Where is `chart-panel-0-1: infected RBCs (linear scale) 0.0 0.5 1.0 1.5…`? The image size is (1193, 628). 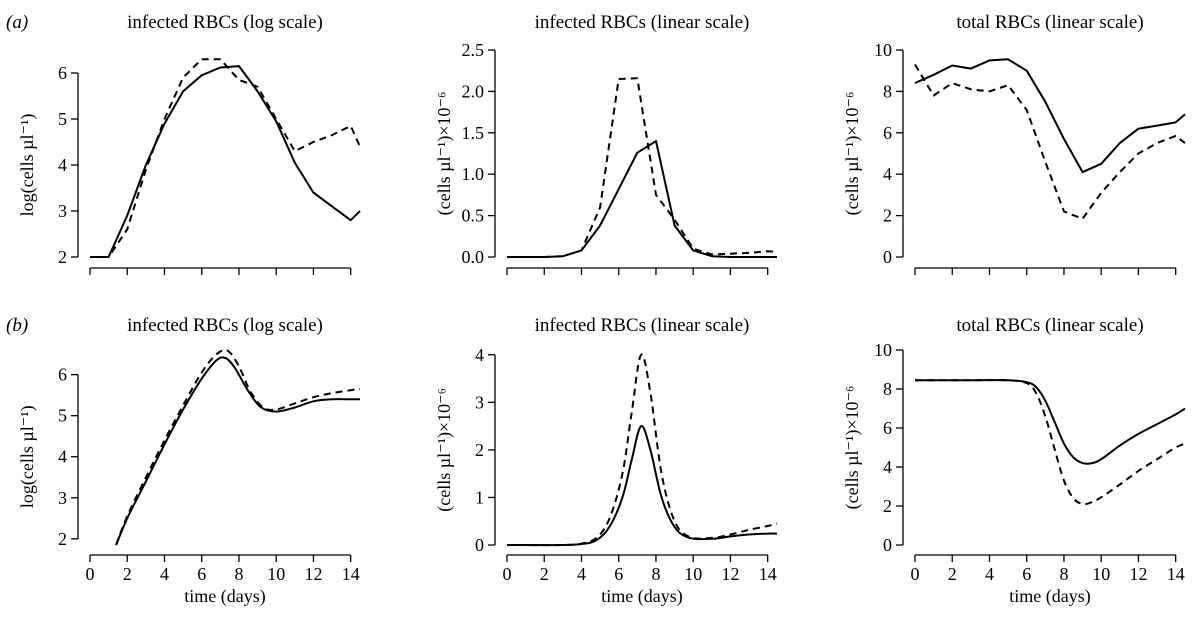 chart-panel-0-1: infected RBCs (linear scale) 0.0 0.5 1.0 1.5… is located at coordinates (606, 143).